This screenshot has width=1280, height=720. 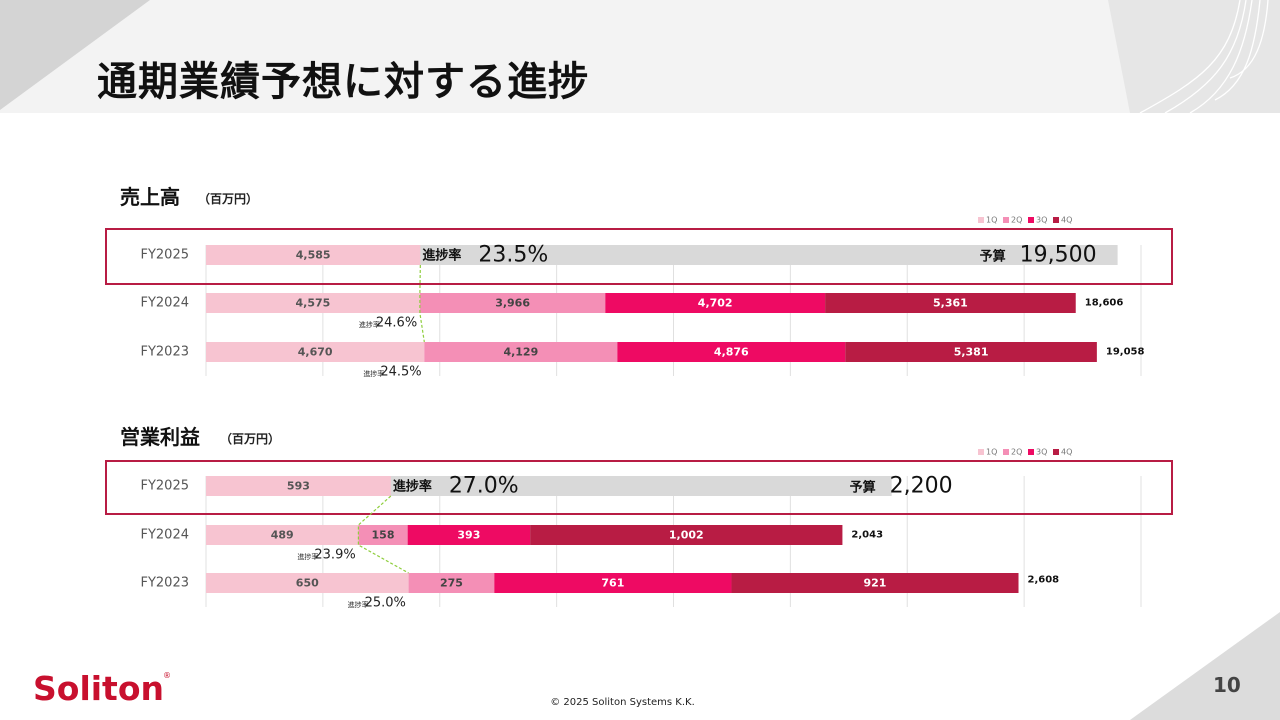 What do you see at coordinates (160, 437) in the screenshot?
I see `chart-title: 営業利益` at bounding box center [160, 437].